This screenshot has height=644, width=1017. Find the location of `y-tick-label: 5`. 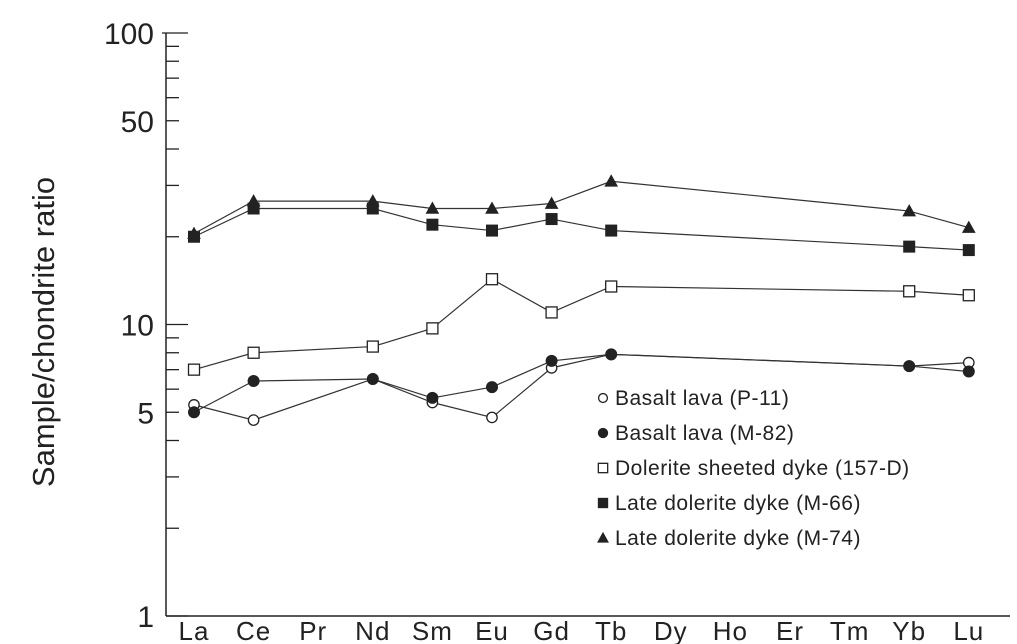

y-tick-label: 5 is located at coordinates (145, 413).